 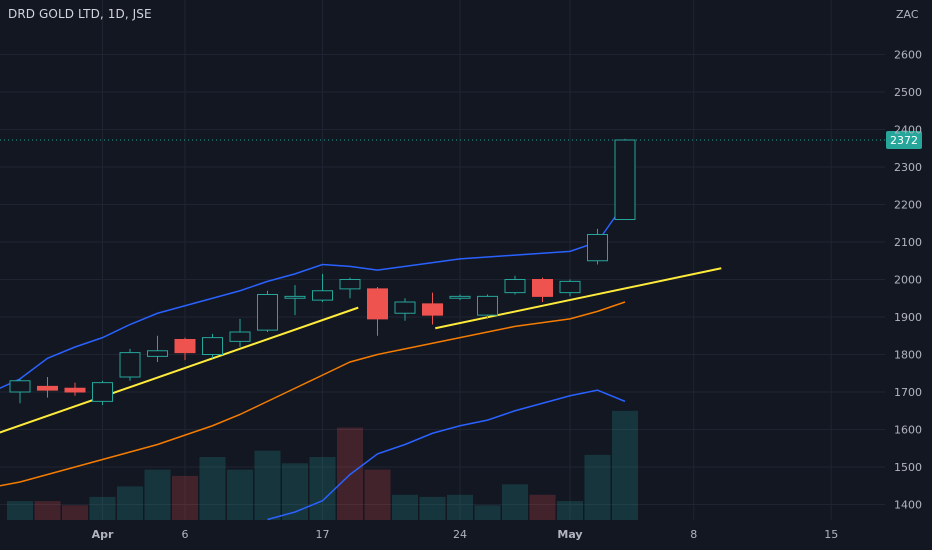 I want to click on time-tick-label: 8, so click(x=693, y=534).